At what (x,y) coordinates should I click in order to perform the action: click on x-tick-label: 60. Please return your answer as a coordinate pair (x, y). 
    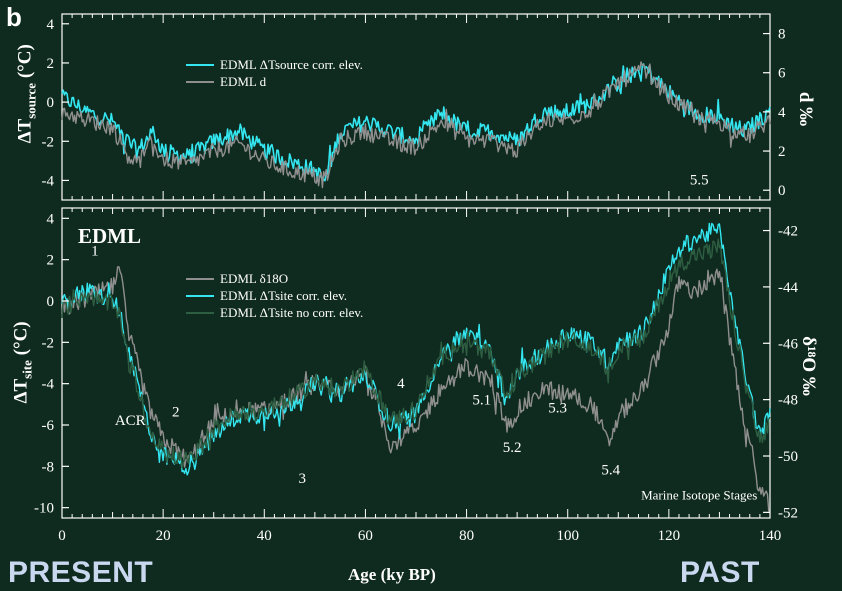
    Looking at the image, I should click on (365, 536).